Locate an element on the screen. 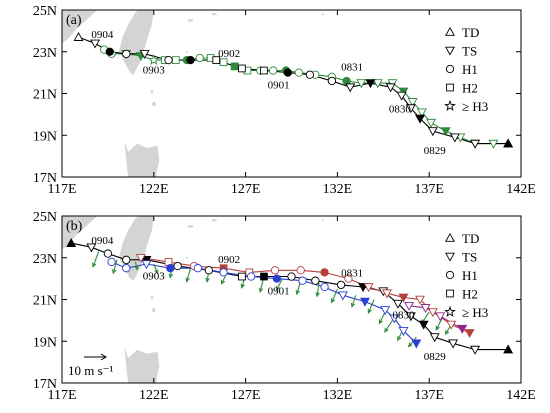 This screenshot has width=550, height=413. panel-label: (b) is located at coordinates (74, 226).